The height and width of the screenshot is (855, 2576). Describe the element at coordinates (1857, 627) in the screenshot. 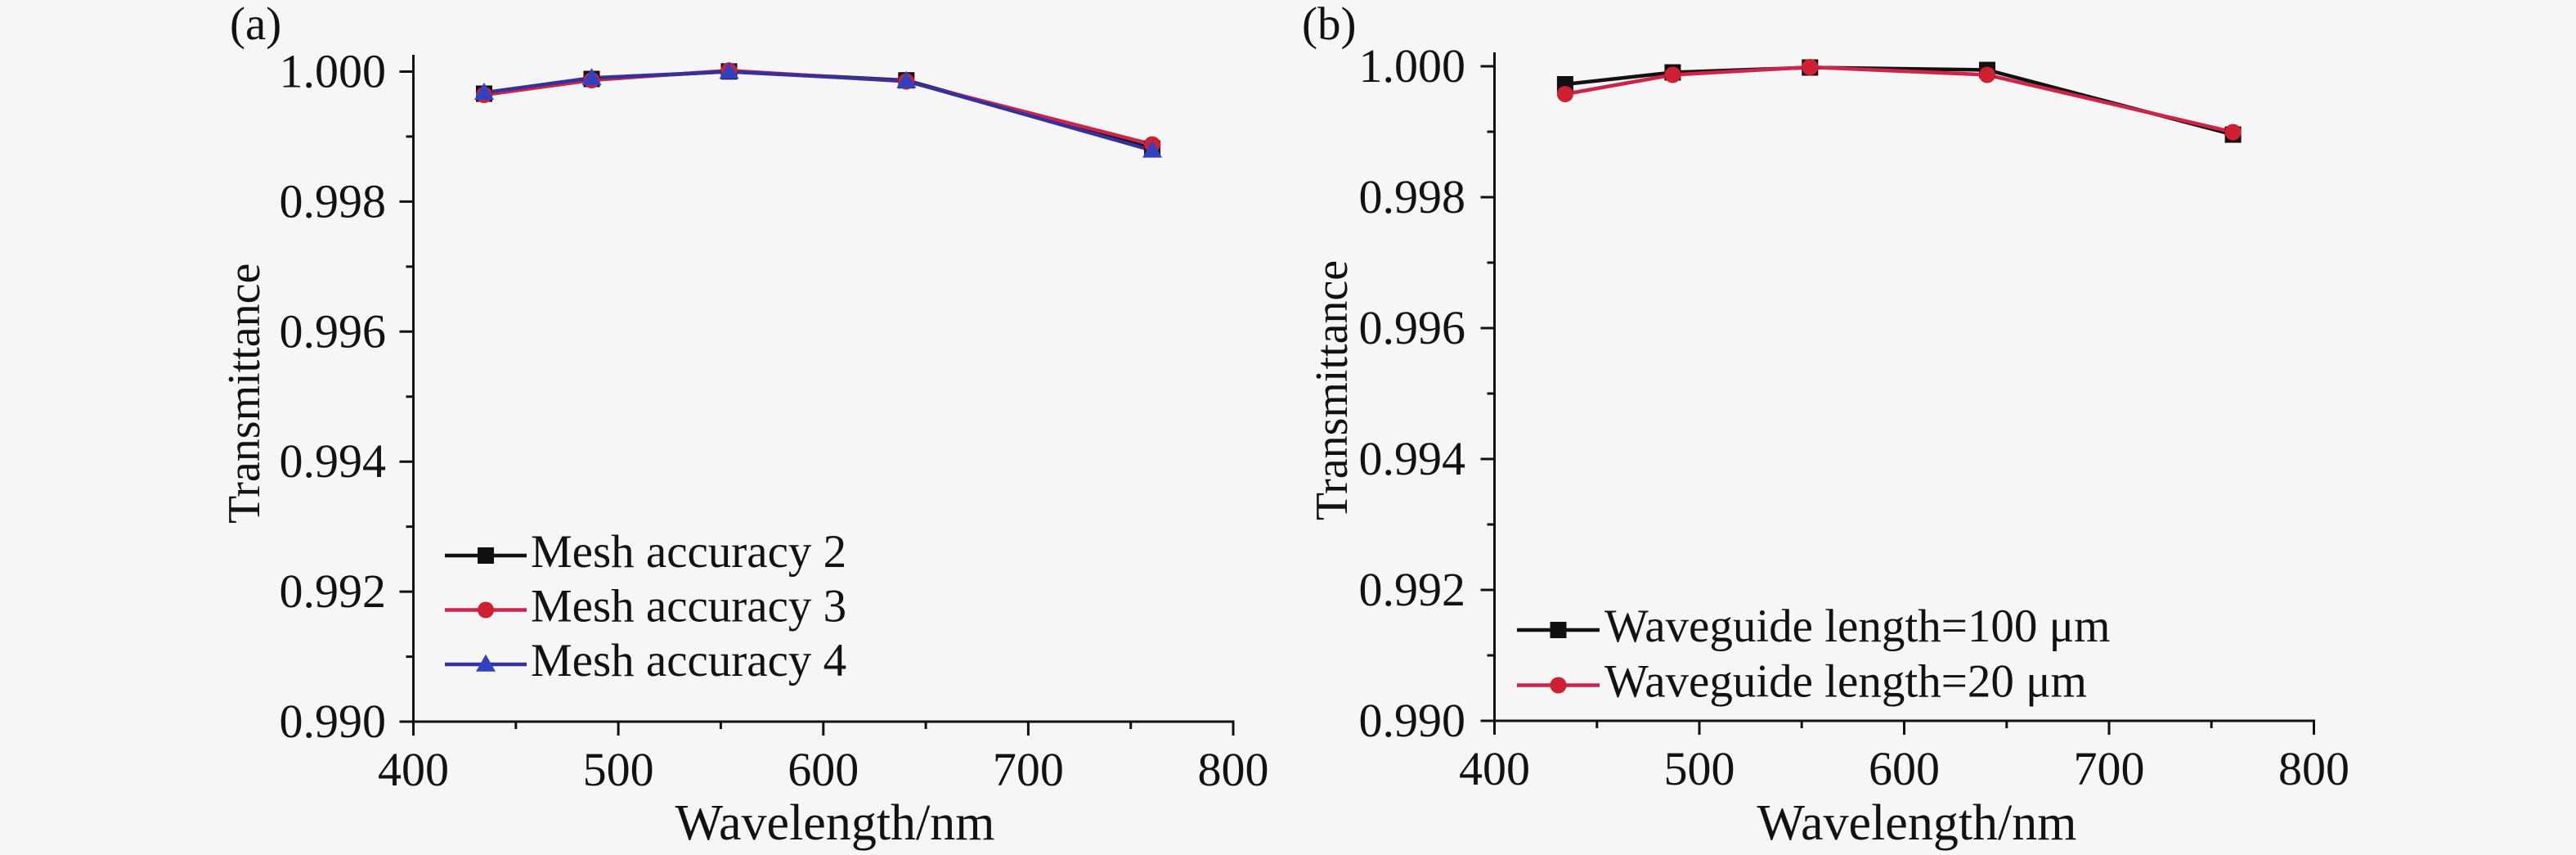

I see `svg-text: Waveguide length=100 μm` at that location.